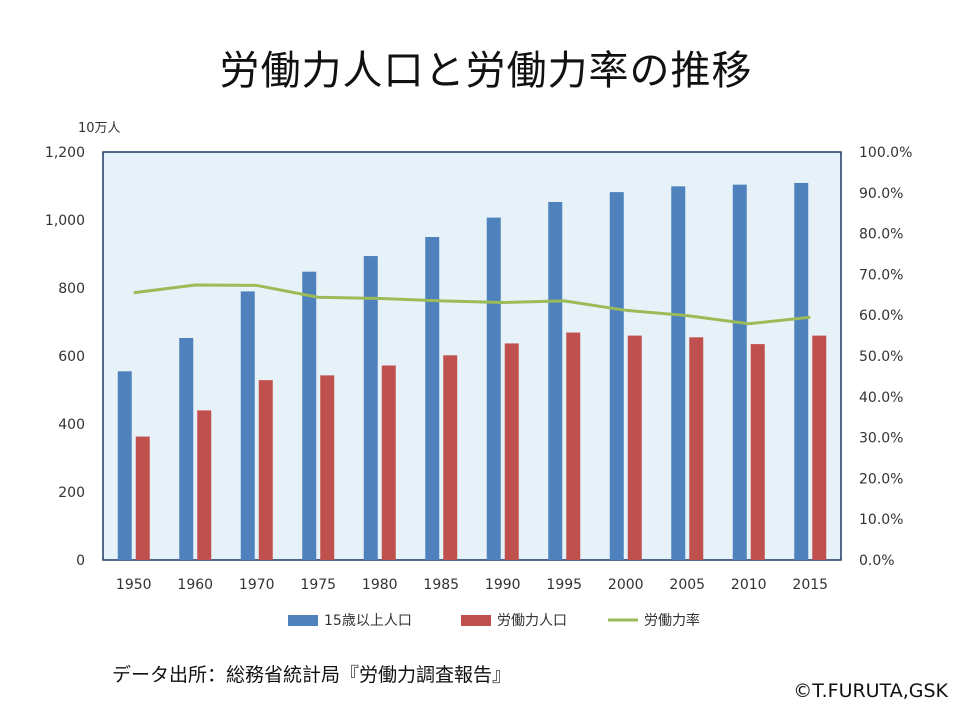 The height and width of the screenshot is (720, 972). What do you see at coordinates (870, 691) in the screenshot?
I see `copyright-note: ©T.FURUTA,GSK` at bounding box center [870, 691].